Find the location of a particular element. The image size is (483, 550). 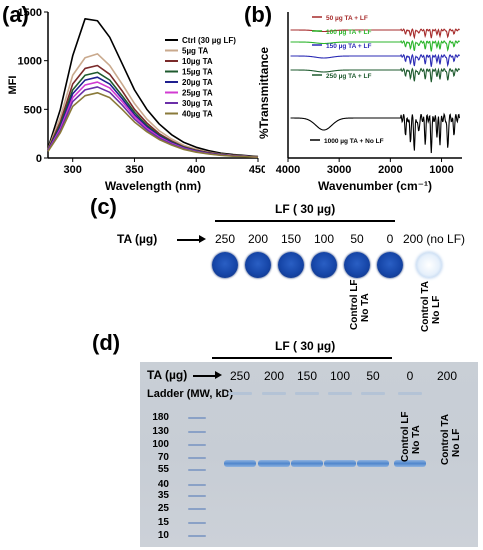

panel-a-ylabel: MFI is located at coordinates (13, 85).